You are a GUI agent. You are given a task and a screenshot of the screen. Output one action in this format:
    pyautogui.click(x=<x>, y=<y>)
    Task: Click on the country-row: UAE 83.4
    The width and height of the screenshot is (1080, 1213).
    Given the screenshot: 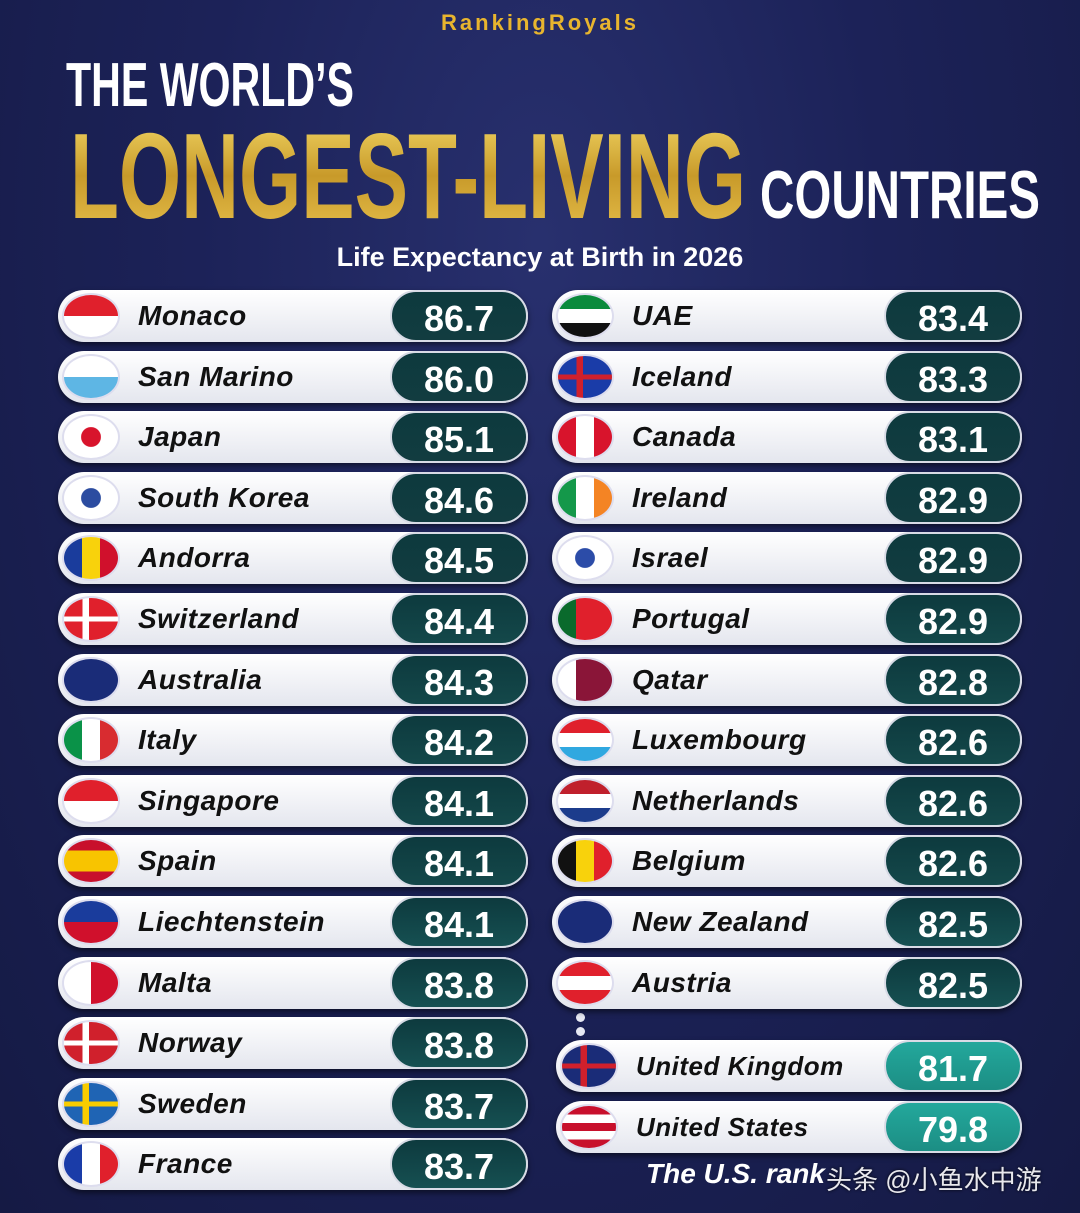 What is the action you would take?
    pyautogui.click(x=787, y=316)
    